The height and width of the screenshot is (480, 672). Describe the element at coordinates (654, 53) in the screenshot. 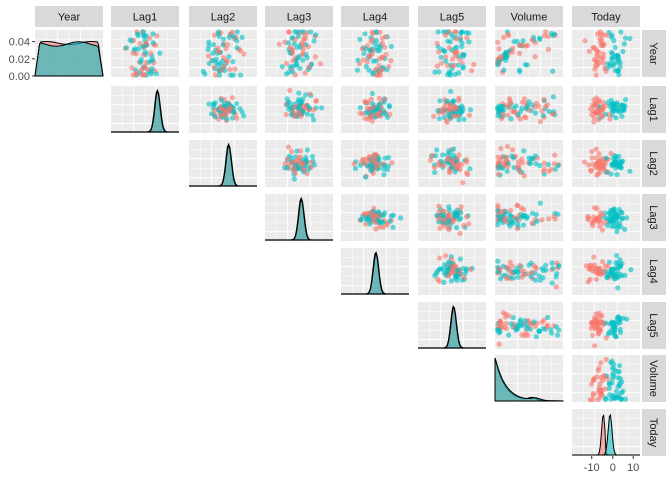

I see `row-strip-year` at that location.